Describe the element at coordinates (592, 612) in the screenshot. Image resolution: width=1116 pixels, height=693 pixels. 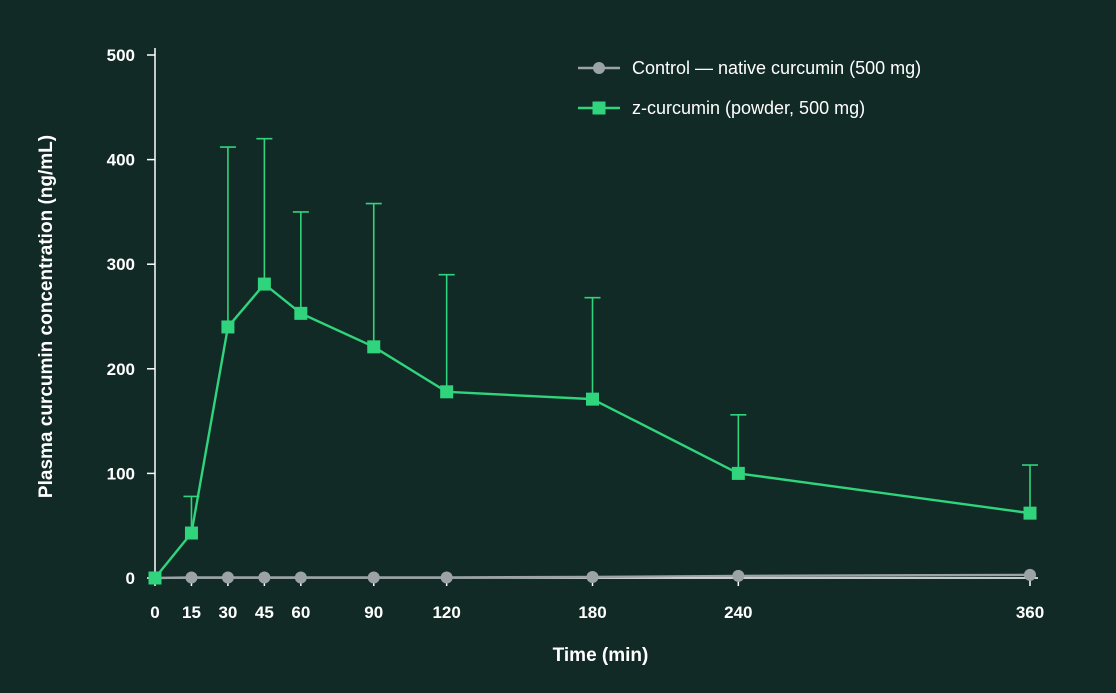
I see `x-tick-label: 180` at that location.